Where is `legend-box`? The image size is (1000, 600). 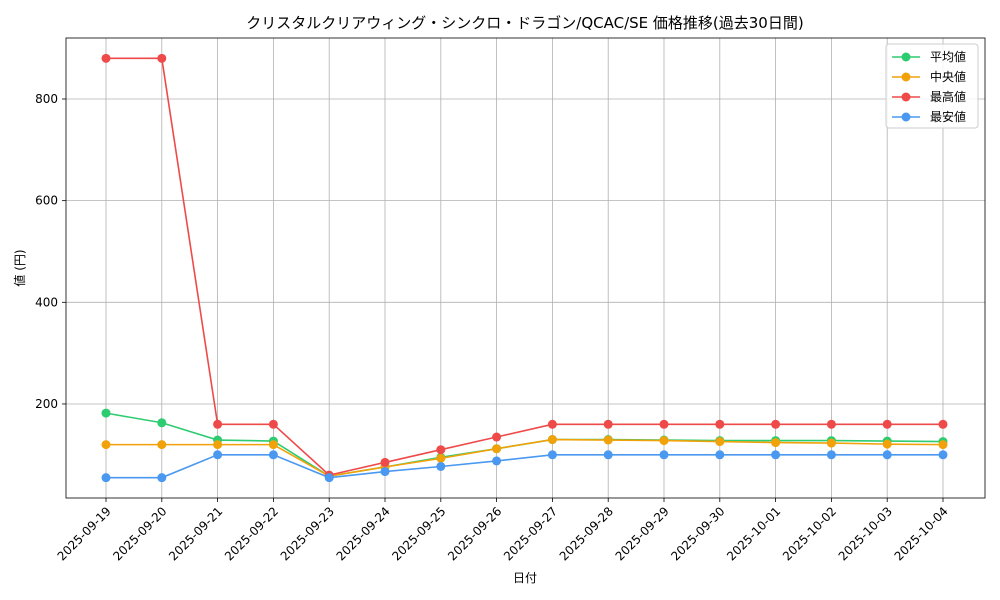
legend-box is located at coordinates (932, 86).